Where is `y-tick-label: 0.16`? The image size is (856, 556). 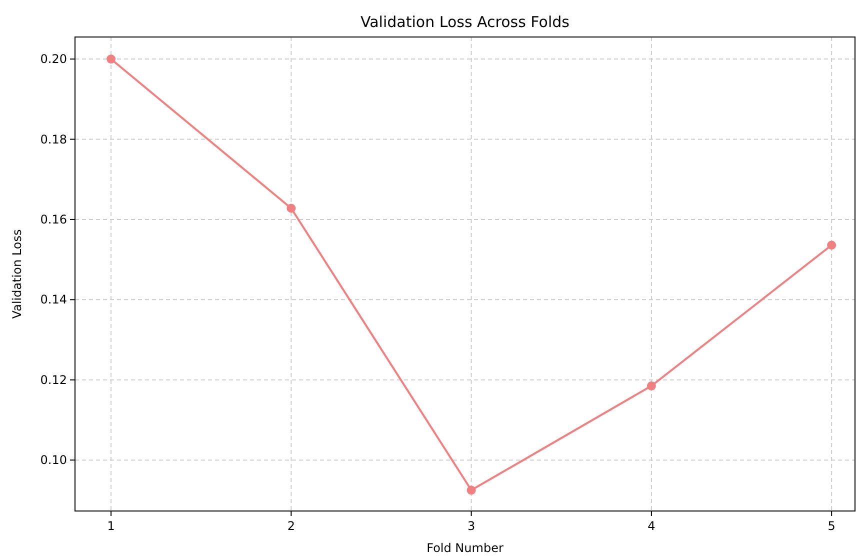
y-tick-label: 0.16 is located at coordinates (53, 219).